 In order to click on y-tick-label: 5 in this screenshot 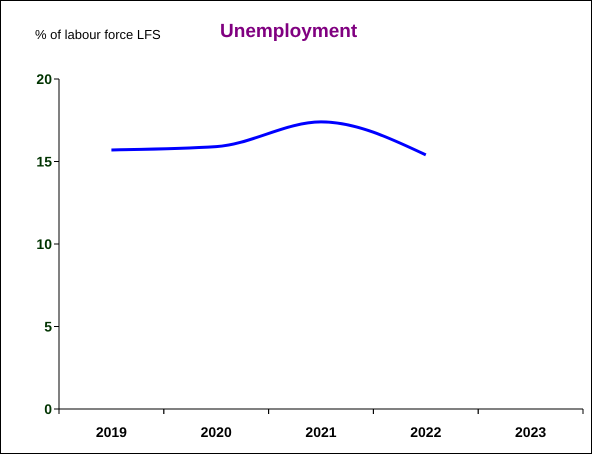, I will do `click(48, 326)`.